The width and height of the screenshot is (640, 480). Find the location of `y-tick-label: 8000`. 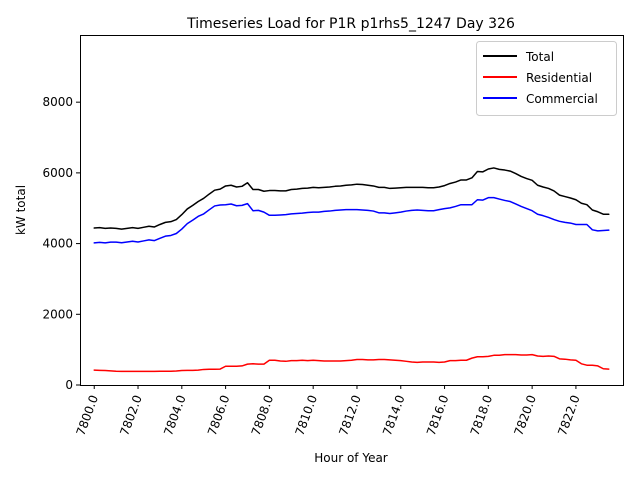

y-tick-label: 8000 is located at coordinates (57, 102).